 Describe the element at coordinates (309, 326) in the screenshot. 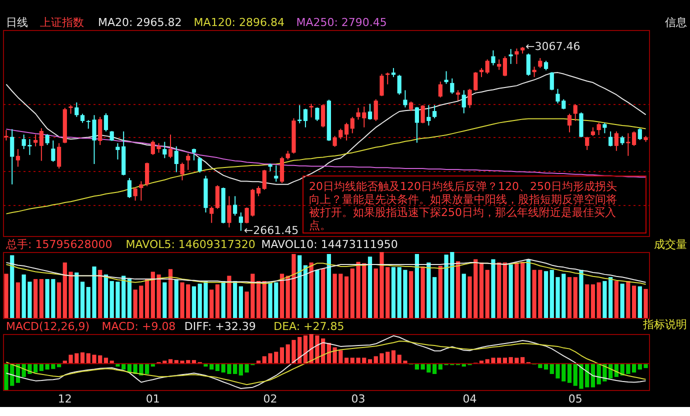

I see `series-label: DEA: +27.85` at that location.